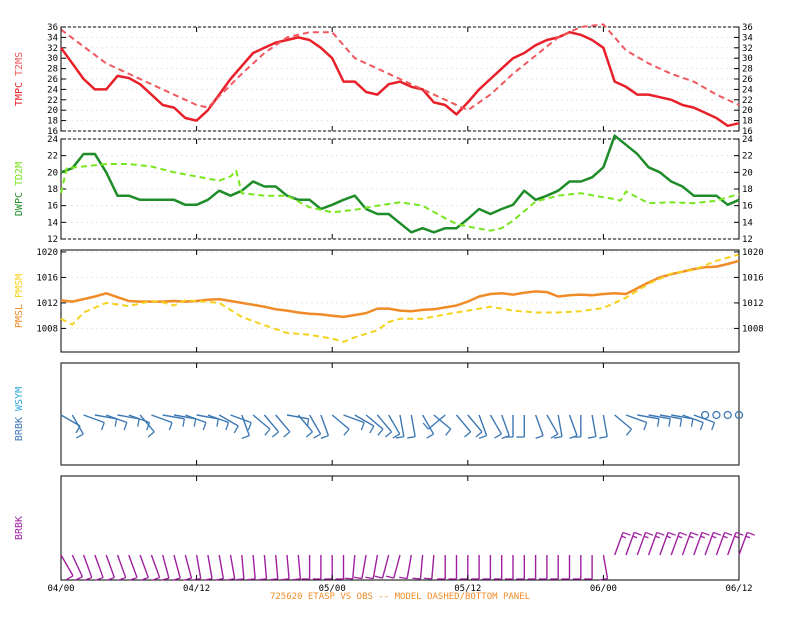 Image resolution: width=800 pixels, height=618 pixels. What do you see at coordinates (52, 240) in the screenshot?
I see `y-tick-label: 12` at bounding box center [52, 240].